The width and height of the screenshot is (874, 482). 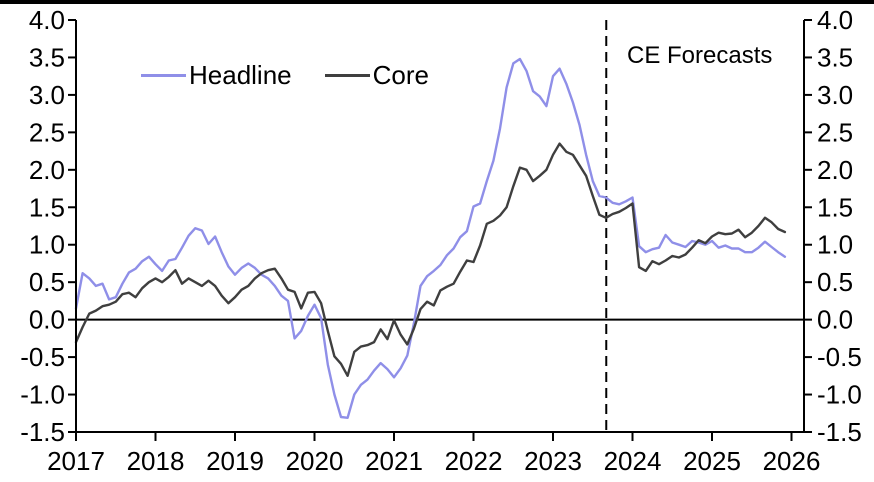 I want to click on legend: Headline Core, so click(x=285, y=75).